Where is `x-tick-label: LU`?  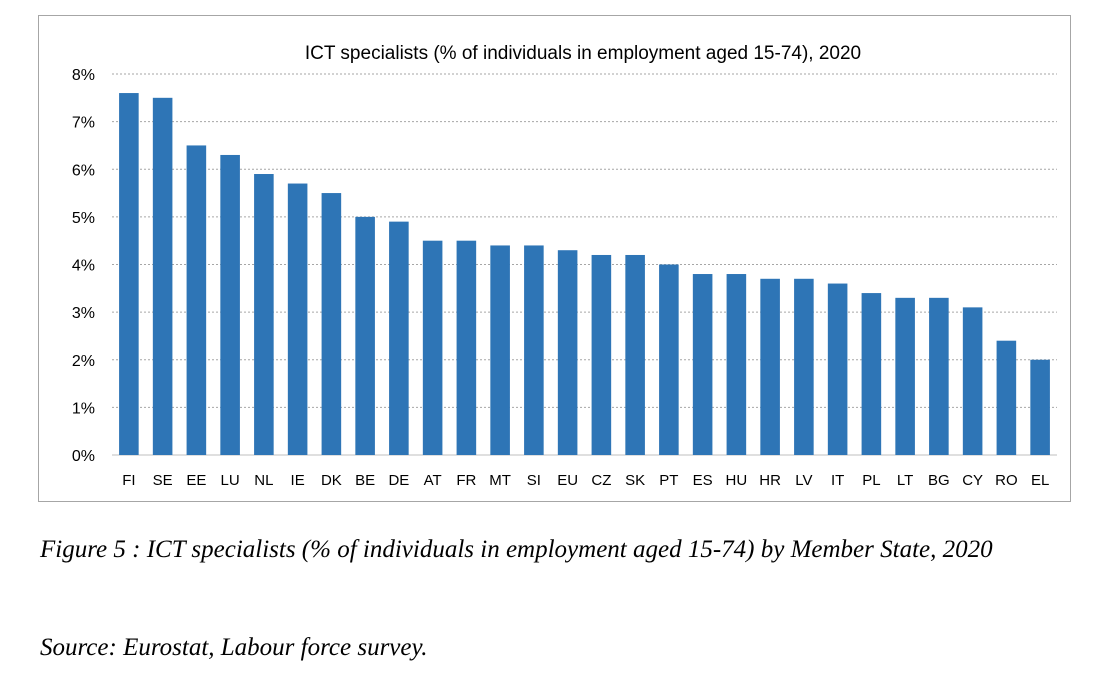
x-tick-label: LU is located at coordinates (230, 480).